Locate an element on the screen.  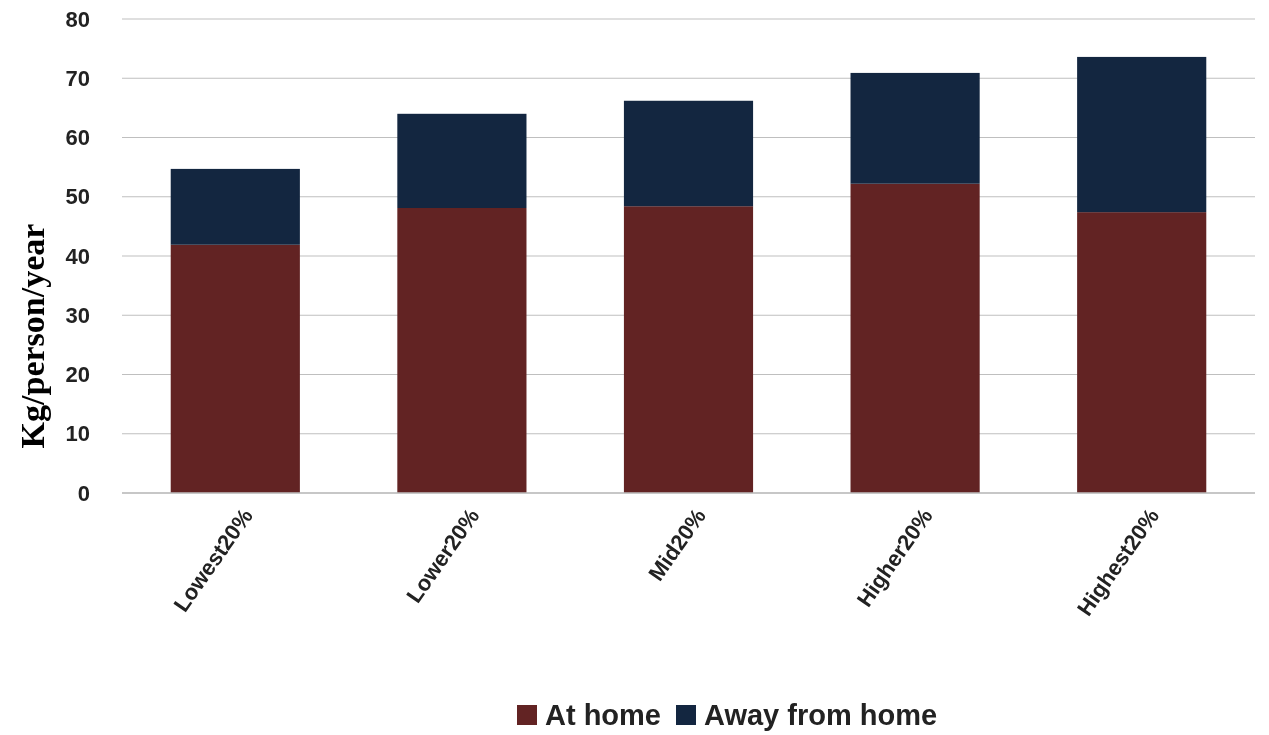
y-axis-title: Kg/person/year is located at coordinates (32, 336).